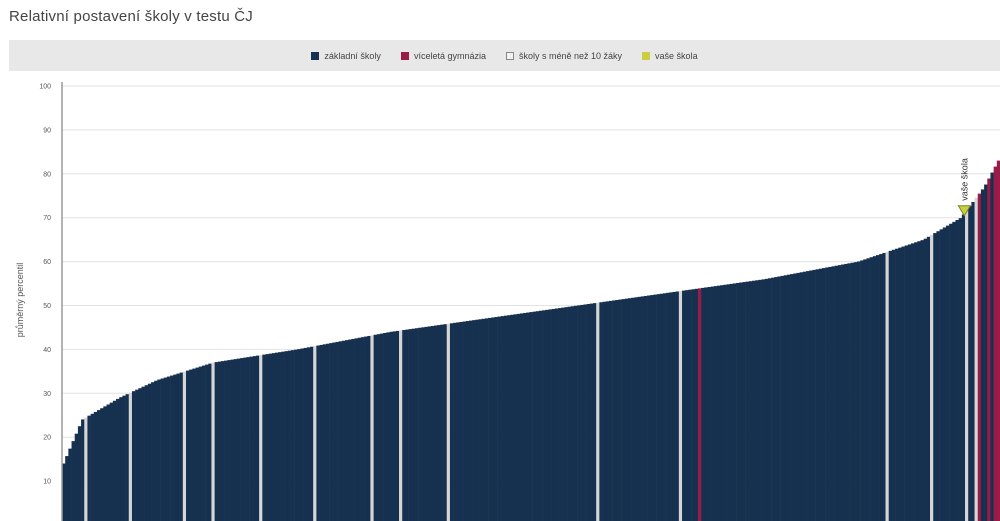  I want to click on legend-item: víceletá gymnázia, so click(443, 55).